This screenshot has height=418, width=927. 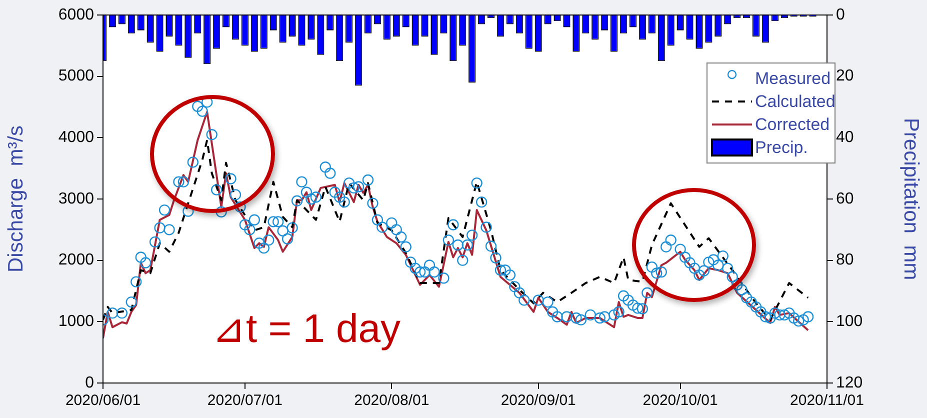 I want to click on y-axis-title: Discharge m³/s, so click(x=16, y=199).